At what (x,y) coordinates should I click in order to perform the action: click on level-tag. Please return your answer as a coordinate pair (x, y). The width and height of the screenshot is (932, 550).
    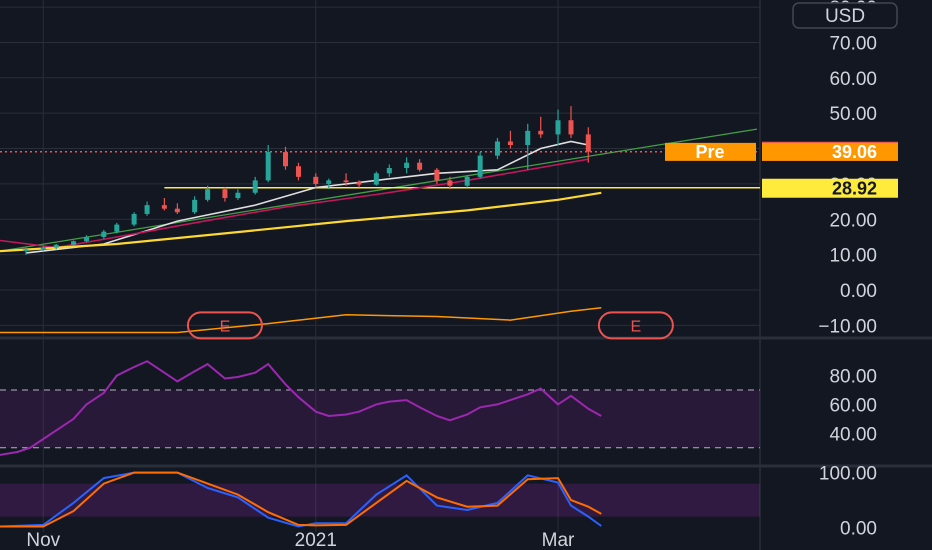
    Looking at the image, I should click on (830, 188).